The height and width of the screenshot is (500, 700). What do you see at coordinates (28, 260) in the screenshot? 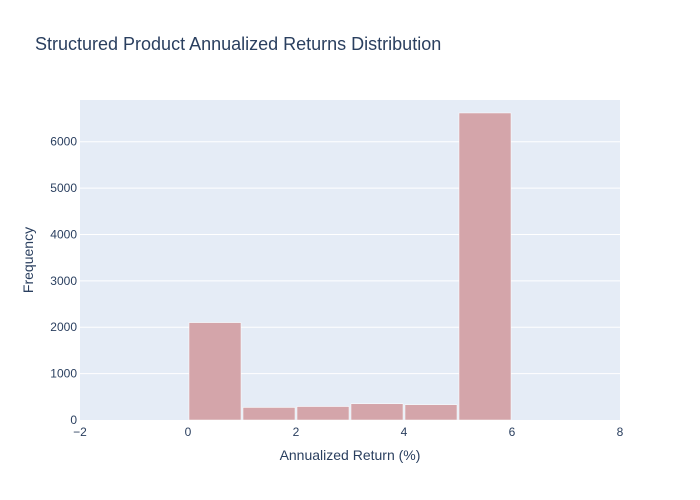
I see `y-axis-title: Frequency` at bounding box center [28, 260].